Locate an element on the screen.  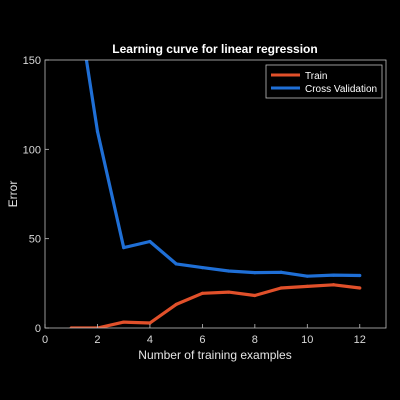
legend: Train Cross Validation is located at coordinates (324, 81).